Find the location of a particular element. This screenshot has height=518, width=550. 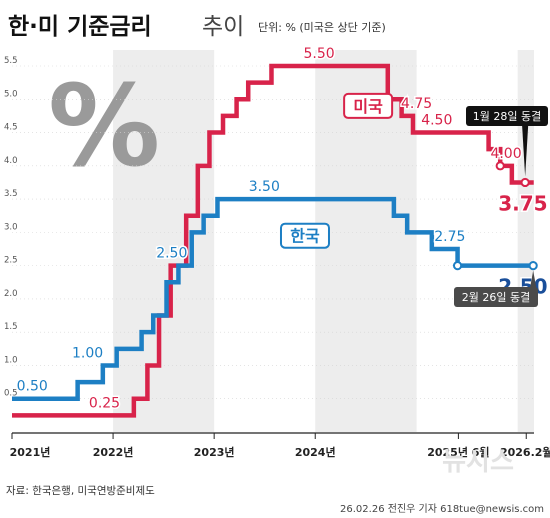

data-label: 4.75 is located at coordinates (416, 104).